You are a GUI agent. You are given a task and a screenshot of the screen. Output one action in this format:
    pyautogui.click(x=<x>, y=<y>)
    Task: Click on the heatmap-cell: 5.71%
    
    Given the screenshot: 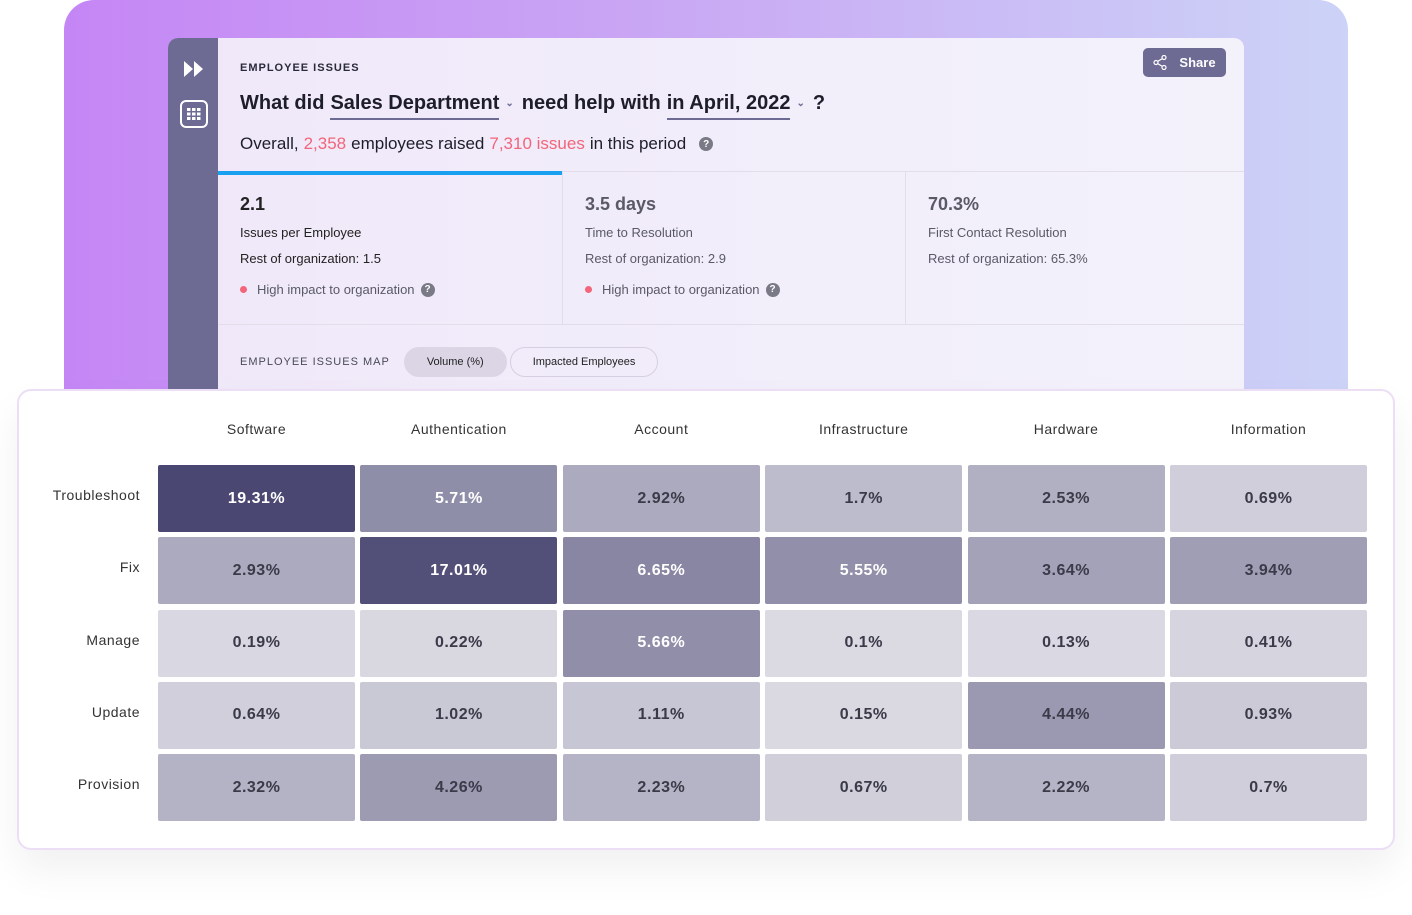 What is the action you would take?
    pyautogui.click(x=459, y=498)
    